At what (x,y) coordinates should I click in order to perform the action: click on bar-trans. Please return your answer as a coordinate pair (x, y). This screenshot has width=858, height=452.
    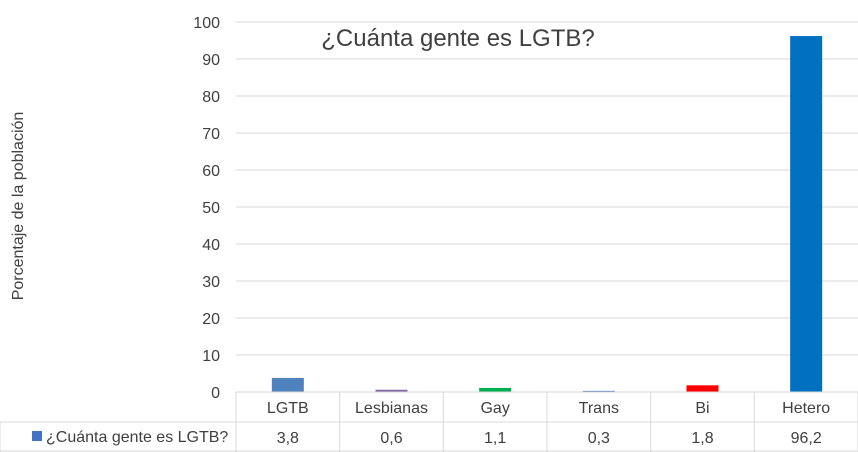
    Looking at the image, I should click on (598, 391).